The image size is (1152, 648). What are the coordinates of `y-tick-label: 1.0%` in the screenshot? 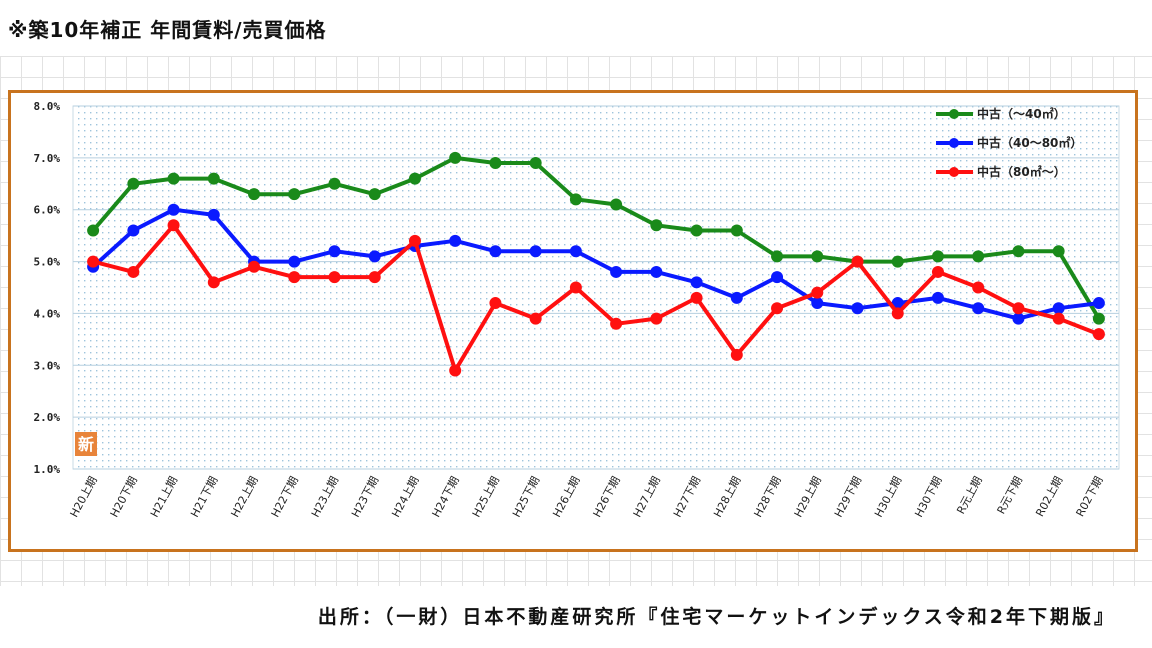 It's located at (47, 469).